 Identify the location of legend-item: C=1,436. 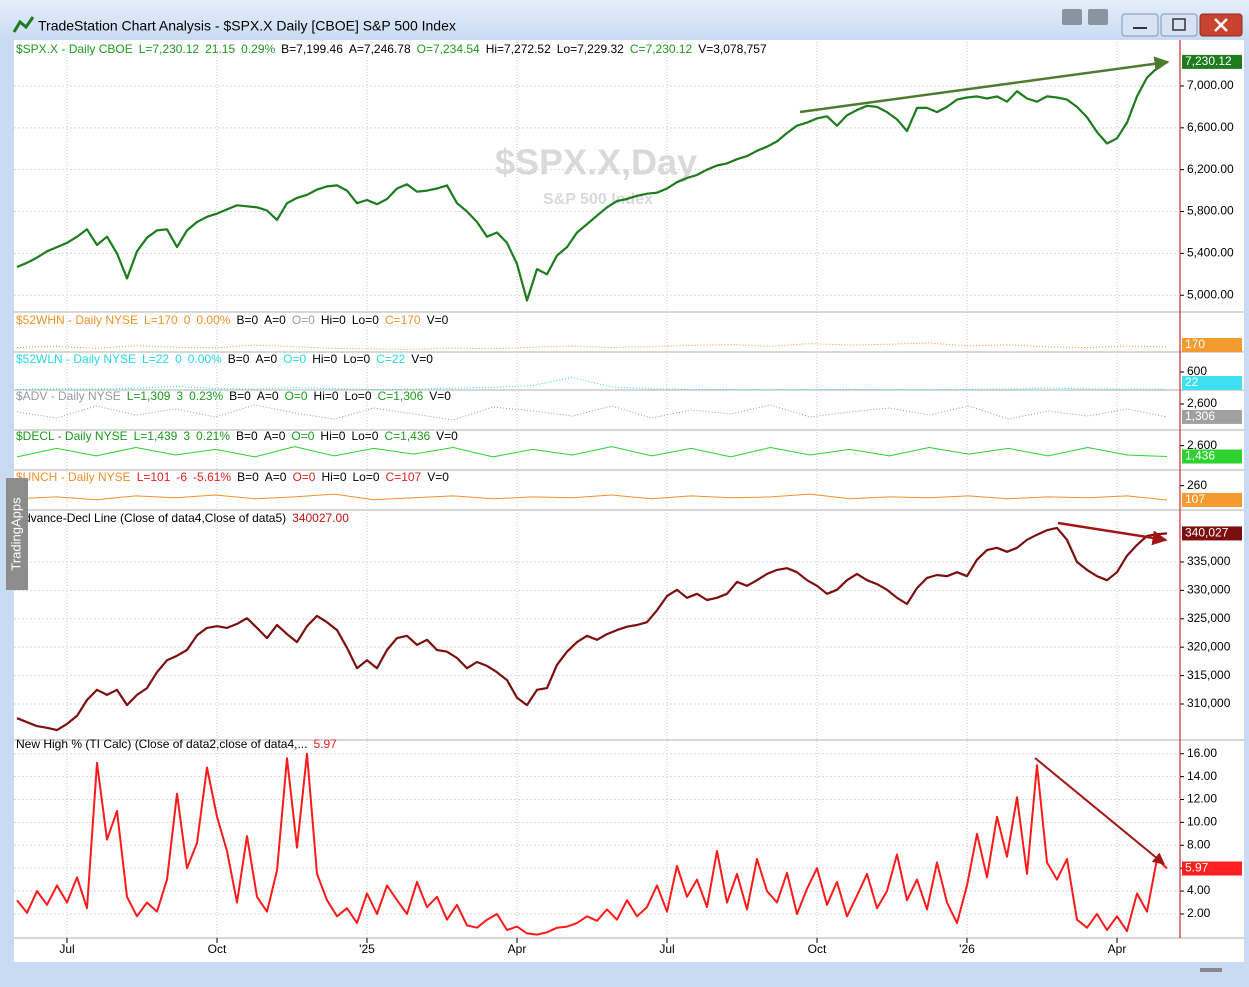
(407, 436).